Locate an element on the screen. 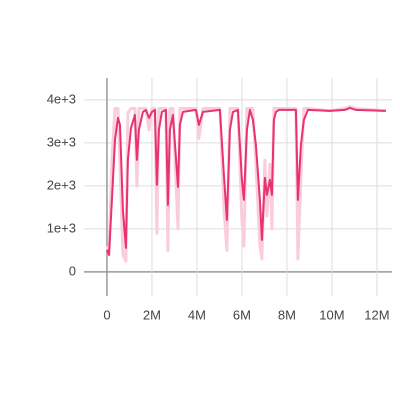 The height and width of the screenshot is (400, 400). x-tick-label: 2M is located at coordinates (152, 314).